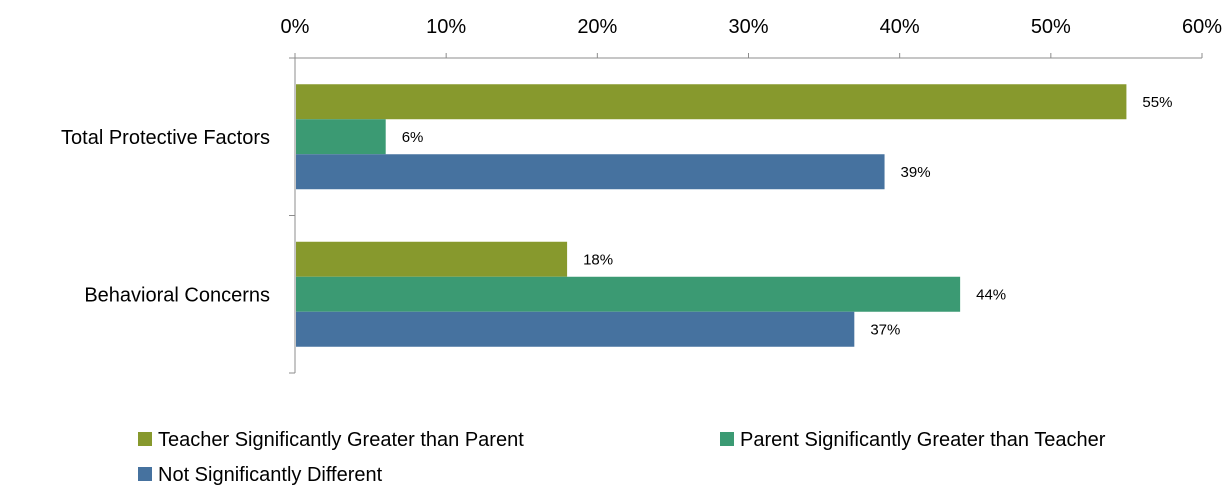 The height and width of the screenshot is (489, 1232). What do you see at coordinates (270, 475) in the screenshot?
I see `legend-label: Not Significantly Different` at bounding box center [270, 475].